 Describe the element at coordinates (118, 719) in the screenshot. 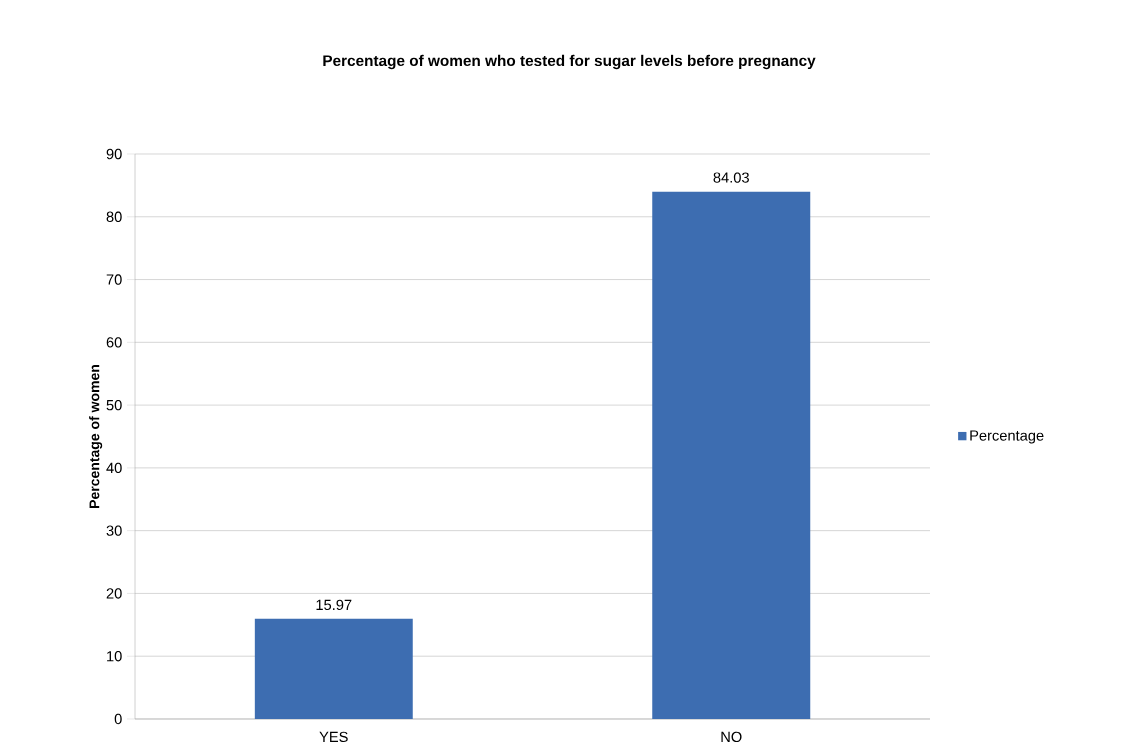

I see `y-tick-label: 0` at that location.